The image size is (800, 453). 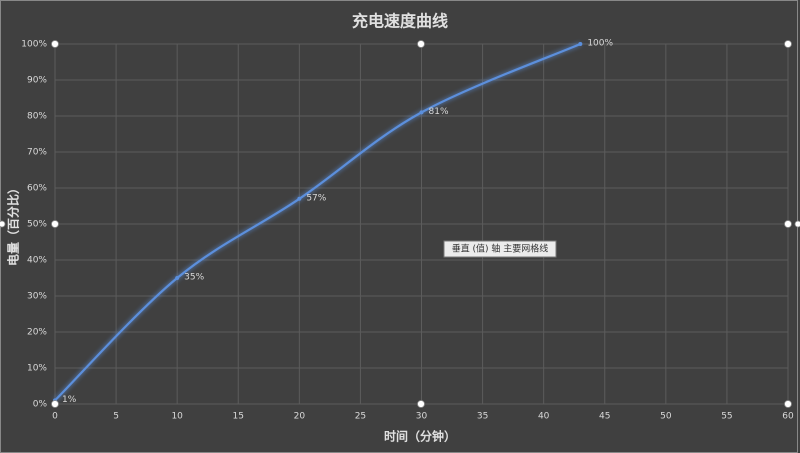 I want to click on y-tick-label: 60%, so click(x=37, y=189).